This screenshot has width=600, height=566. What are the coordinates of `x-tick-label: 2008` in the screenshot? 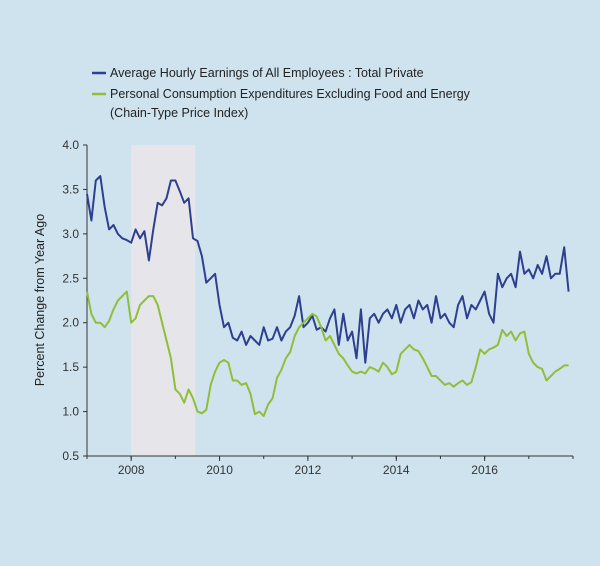 It's located at (131, 470).